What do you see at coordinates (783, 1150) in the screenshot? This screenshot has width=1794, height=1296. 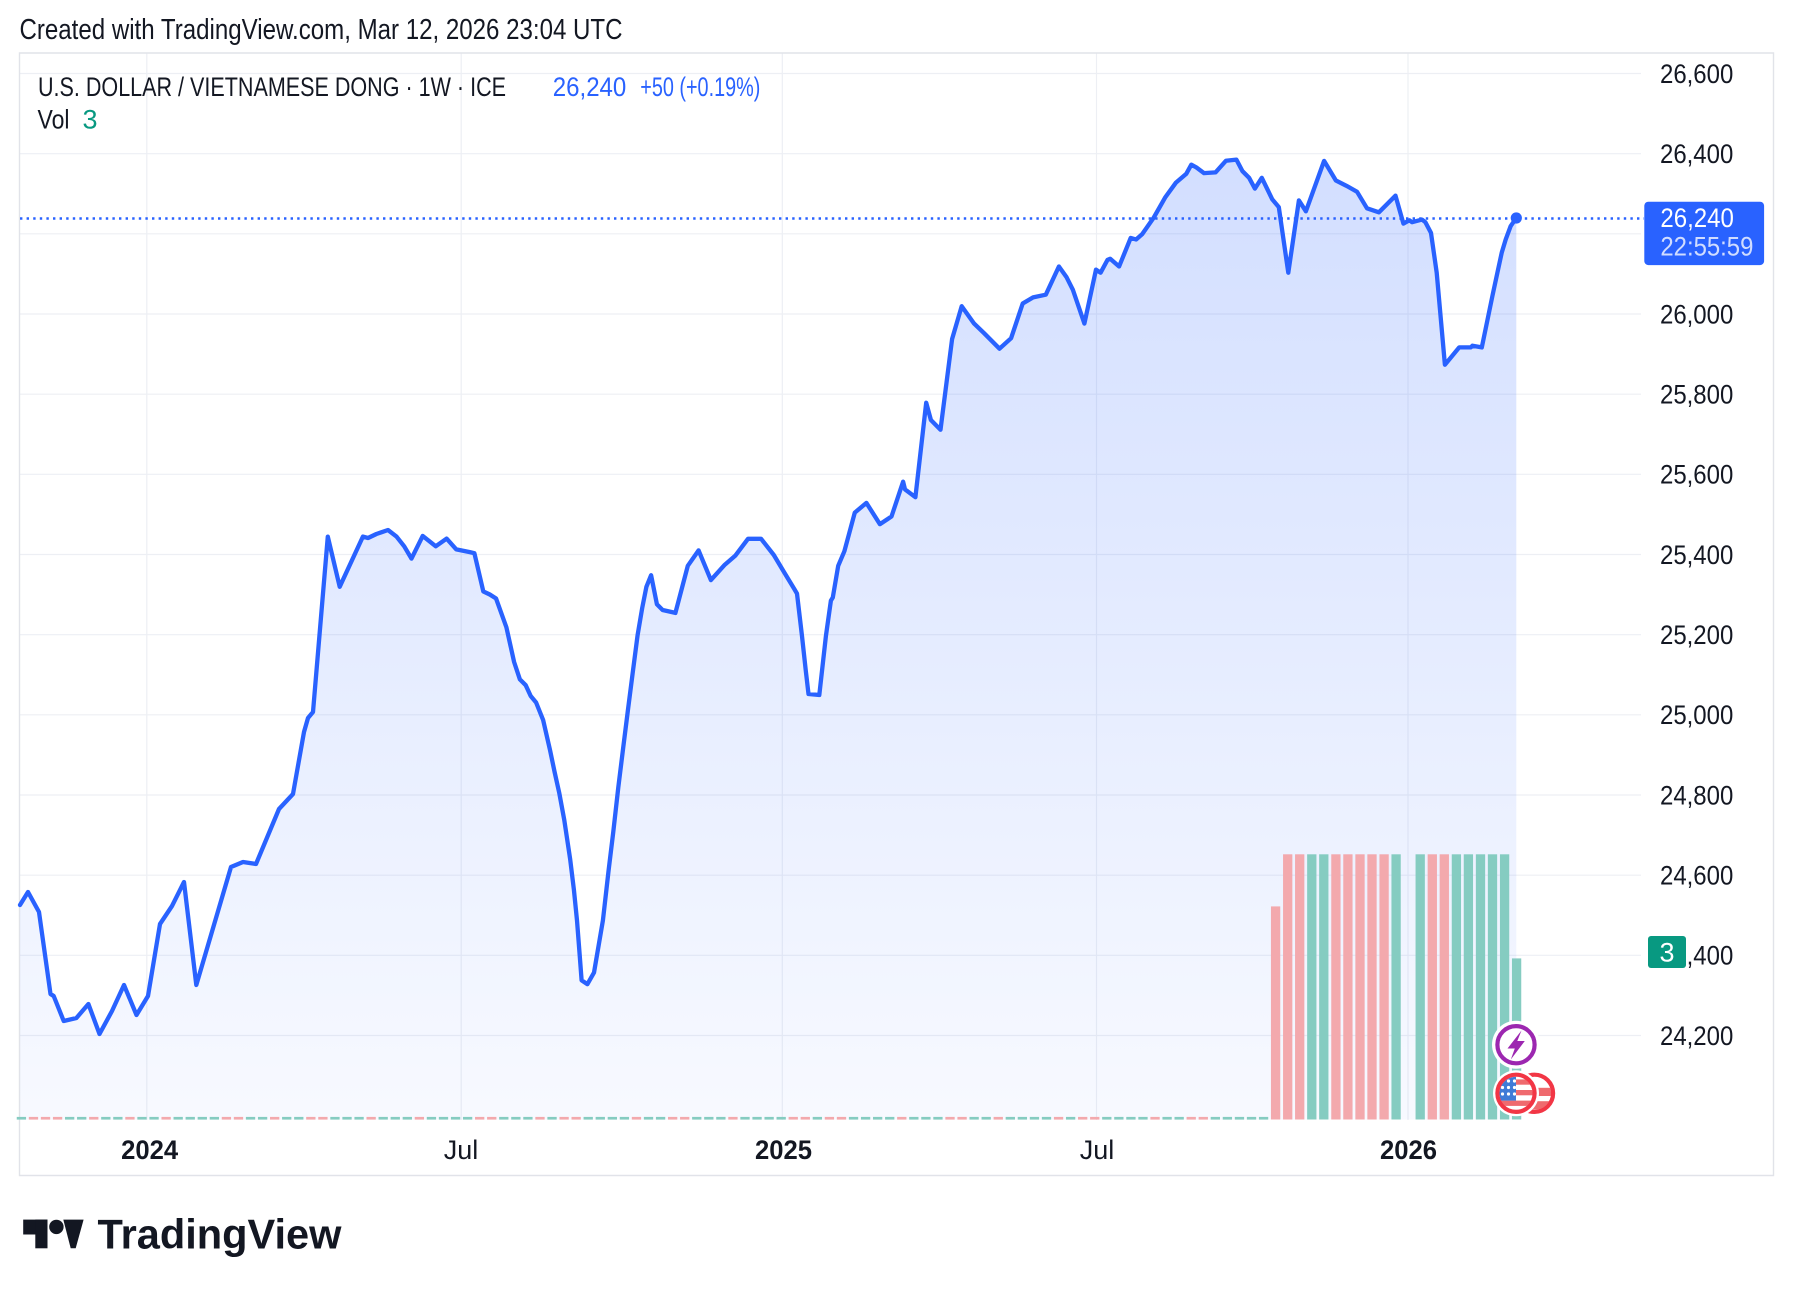 I see `svg-text: 2025` at bounding box center [783, 1150].